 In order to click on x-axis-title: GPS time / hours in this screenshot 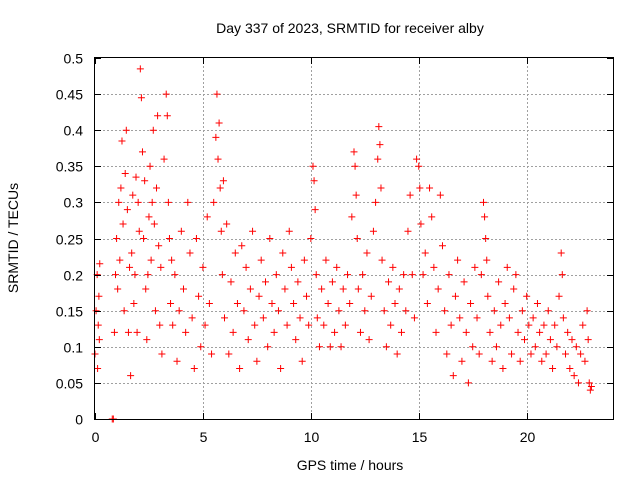, I will do `click(350, 465)`.